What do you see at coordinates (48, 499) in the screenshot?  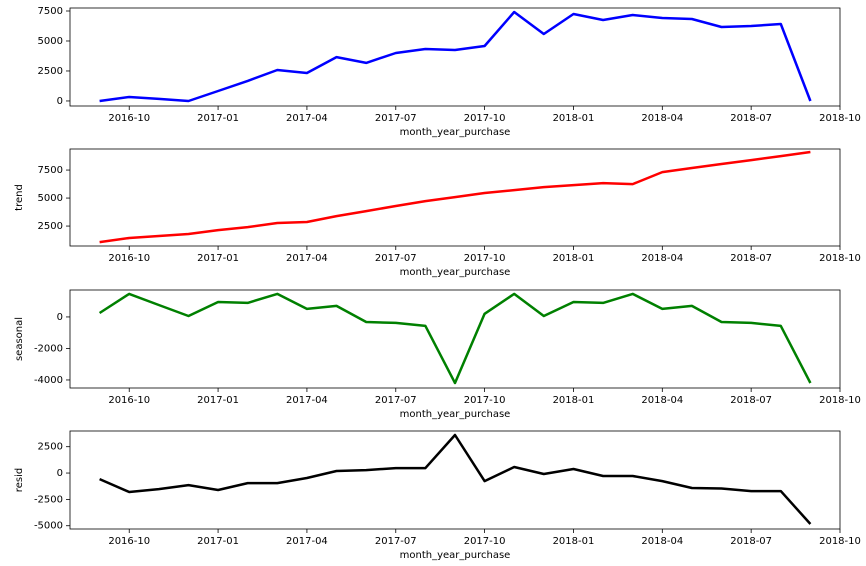 I see `y-tick-label: -2500` at bounding box center [48, 499].